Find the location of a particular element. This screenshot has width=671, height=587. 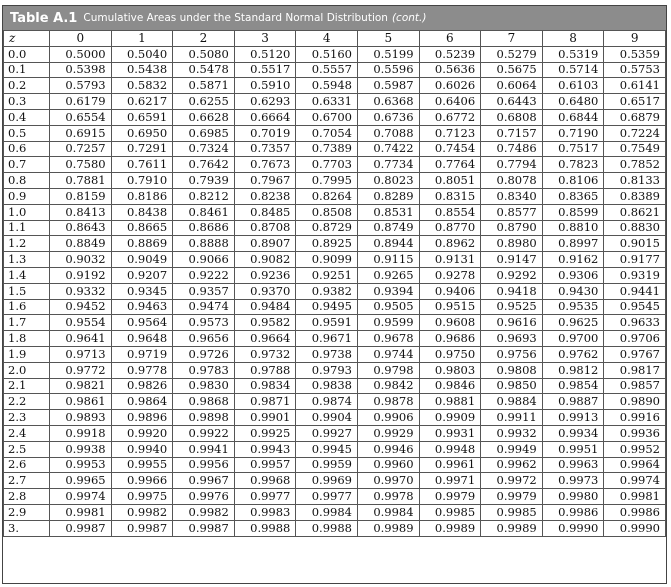

area-value-cell: 0.8078 is located at coordinates (511, 180).